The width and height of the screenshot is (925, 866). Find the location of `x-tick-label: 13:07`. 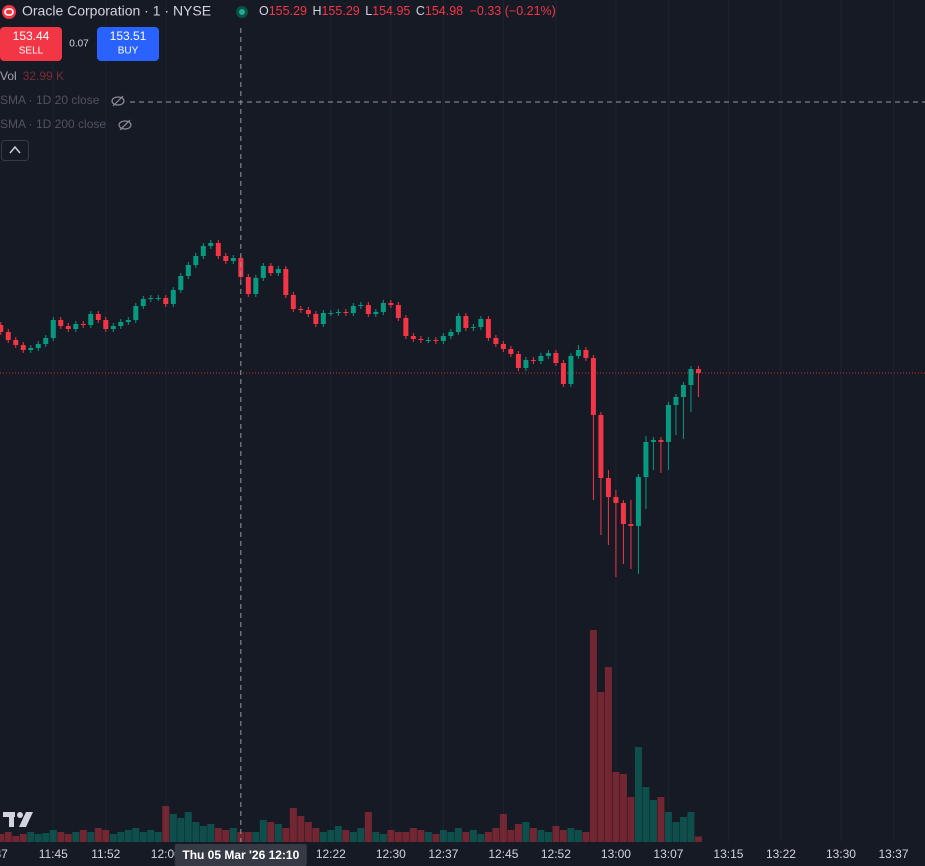

x-tick-label: 13:07 is located at coordinates (668, 854).